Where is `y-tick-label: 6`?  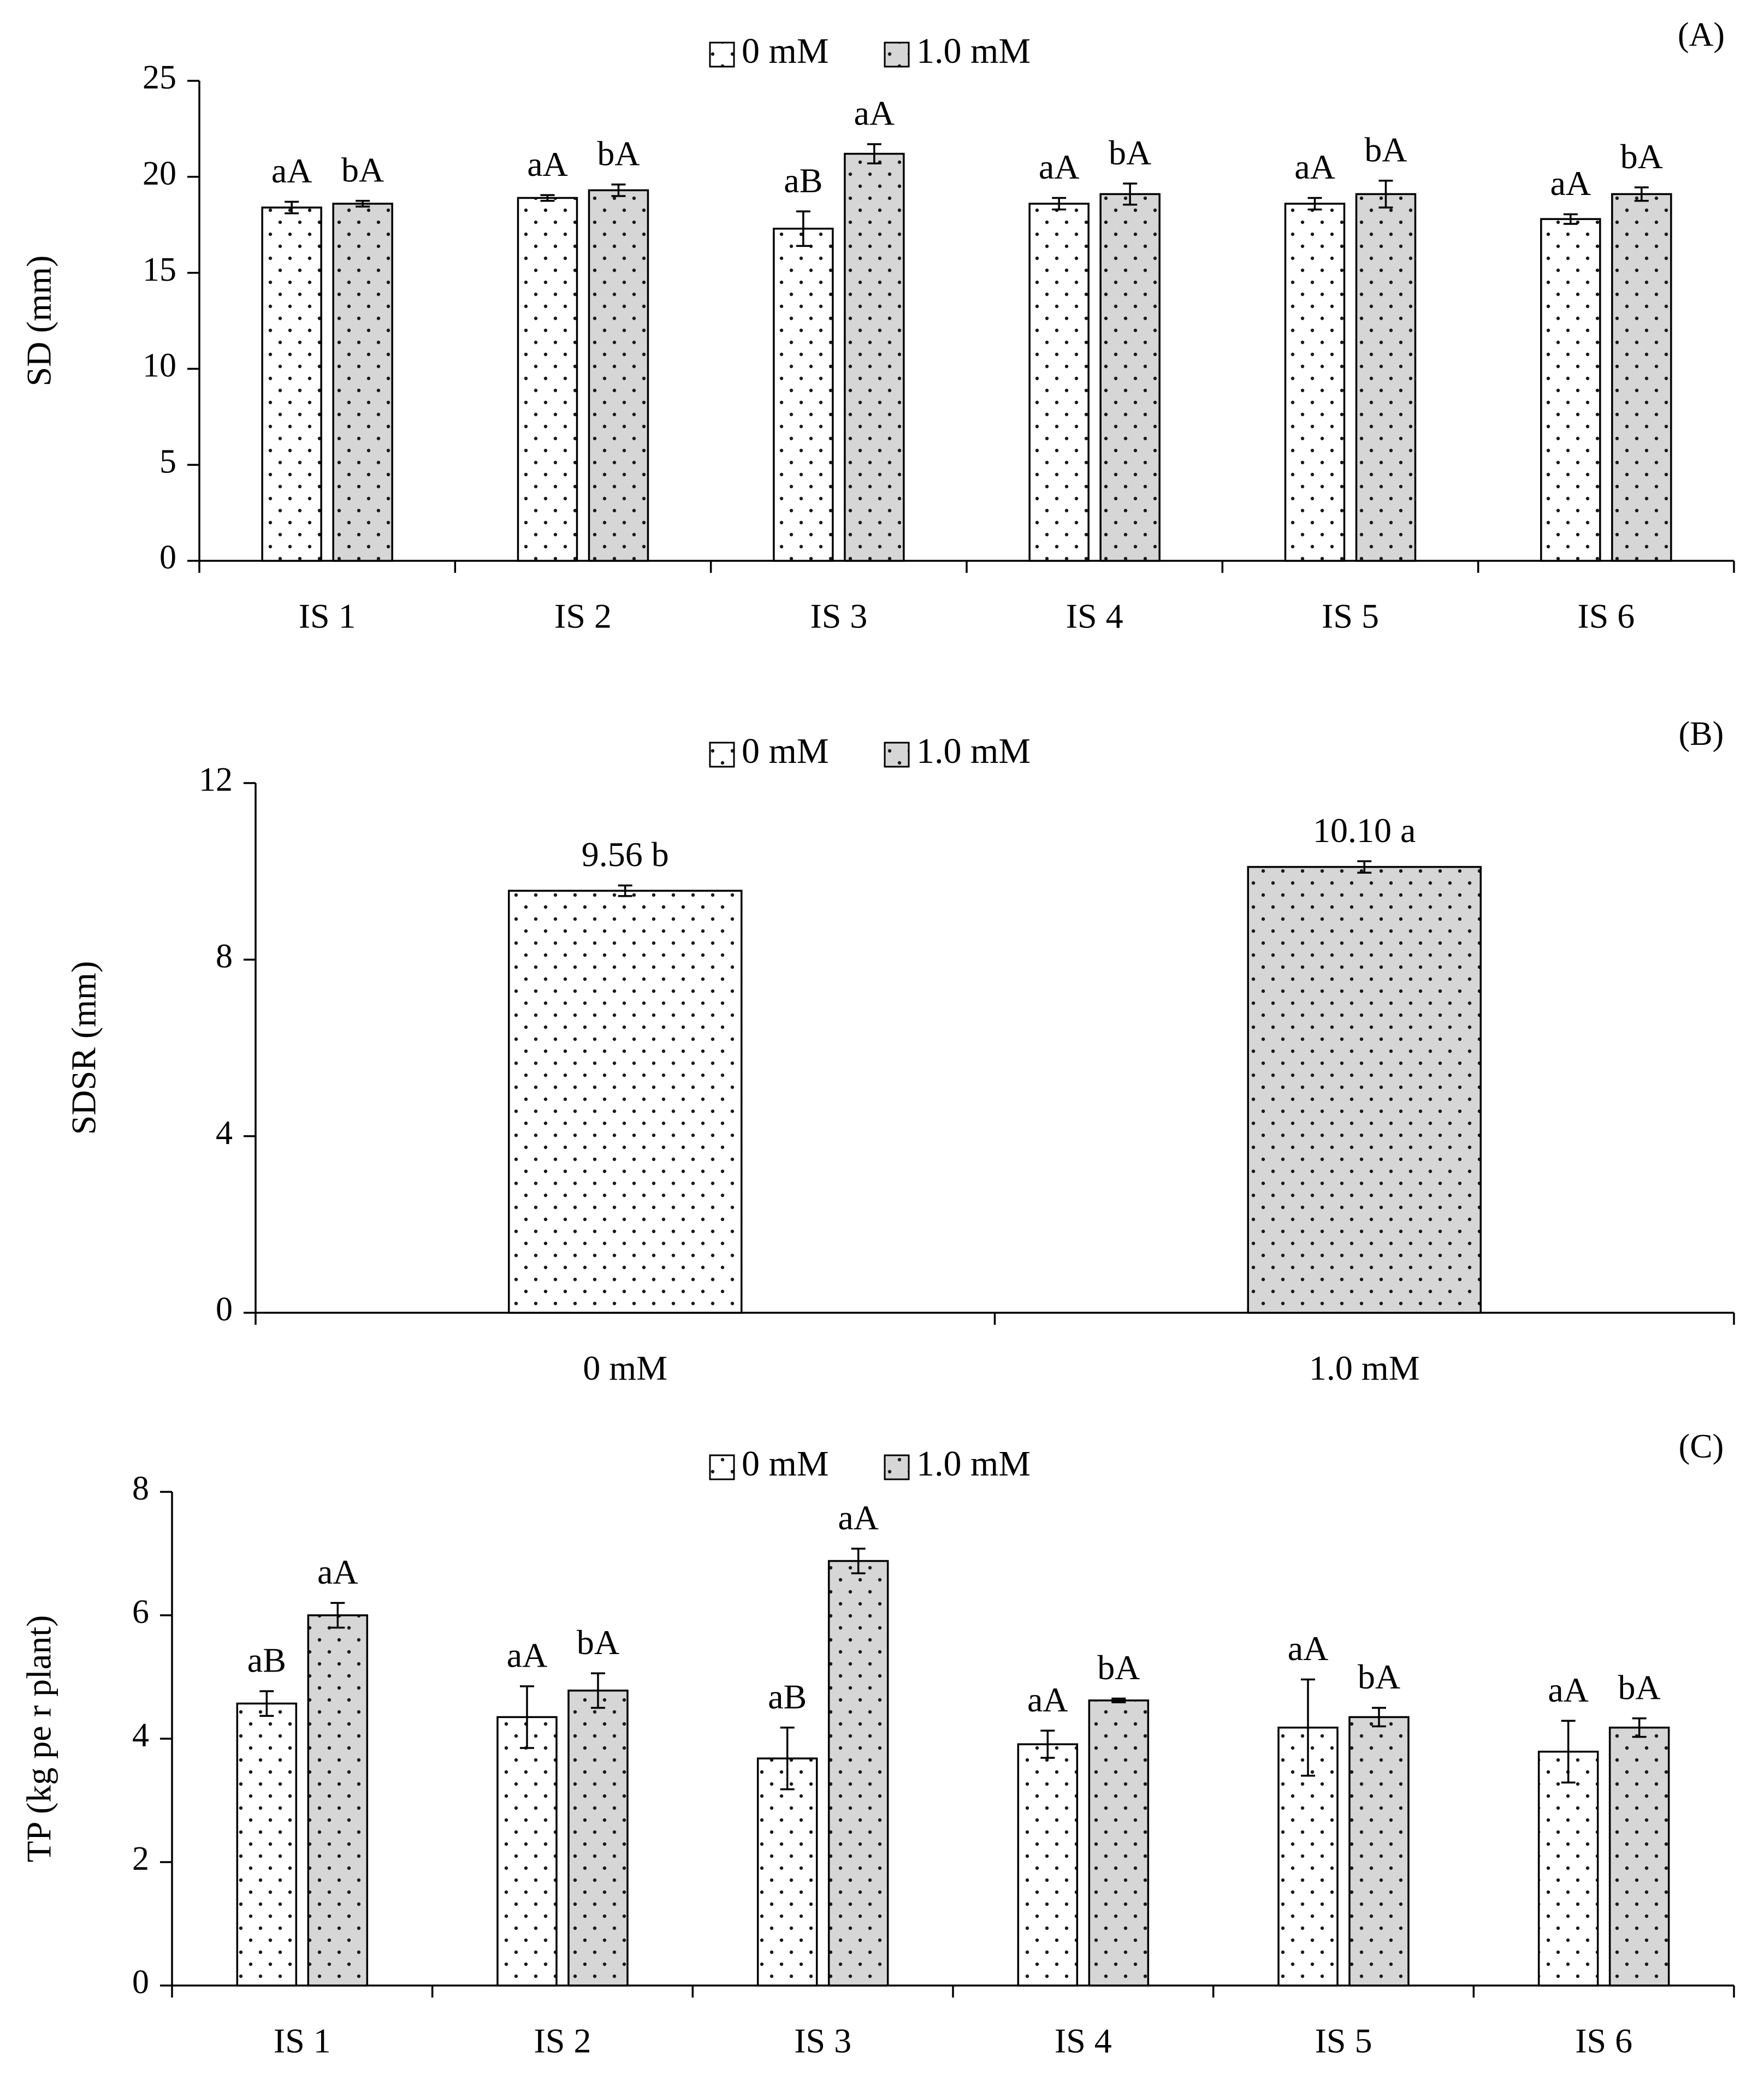 y-tick-label: 6 is located at coordinates (140, 1612).